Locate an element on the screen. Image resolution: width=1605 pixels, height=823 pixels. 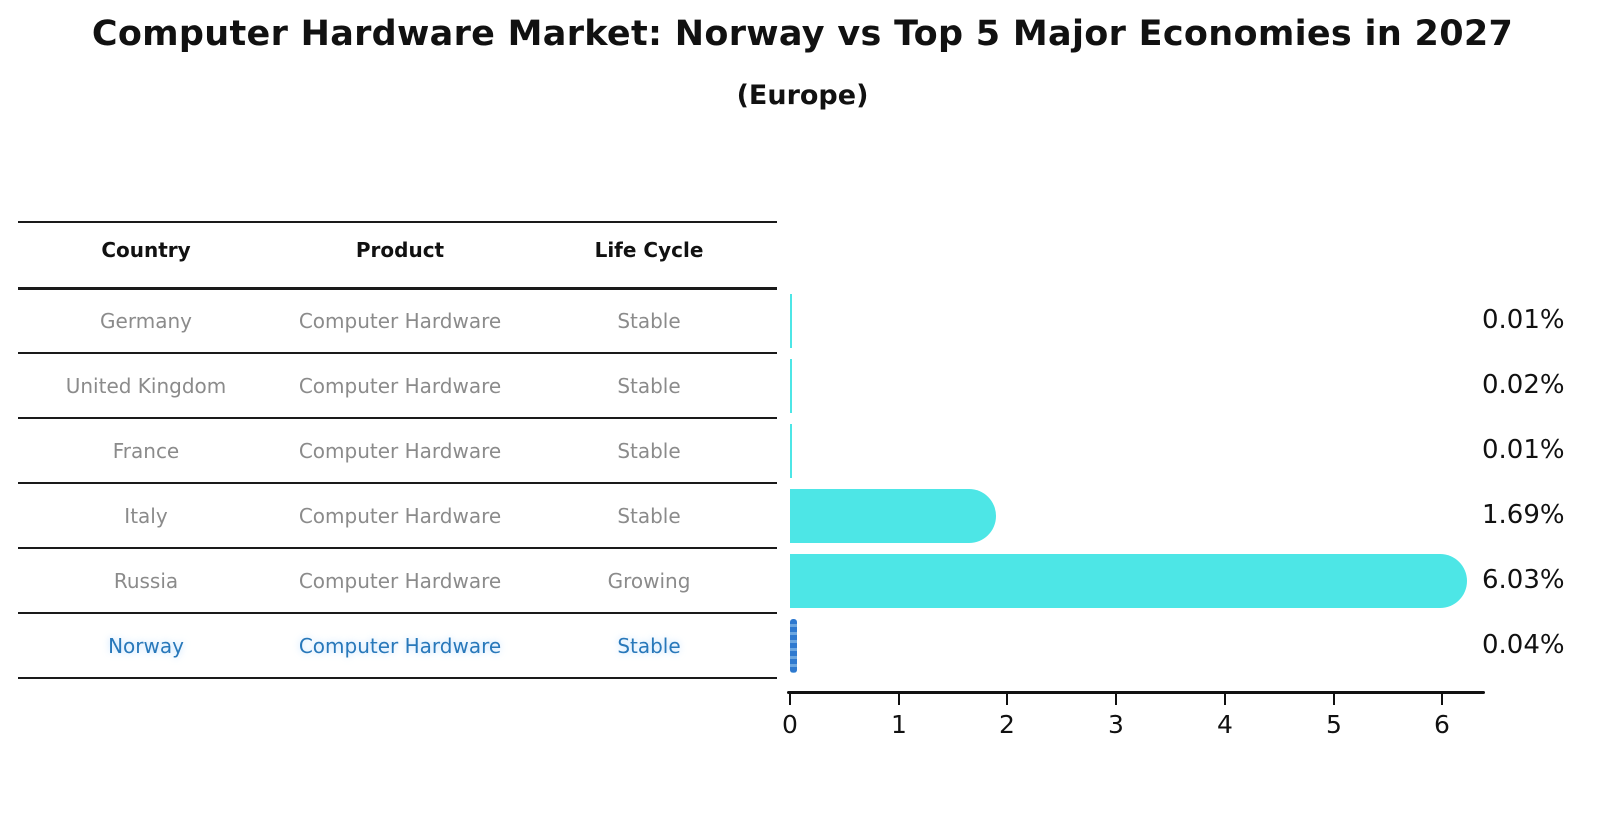
x-tick-label: 4 is located at coordinates (1225, 724).